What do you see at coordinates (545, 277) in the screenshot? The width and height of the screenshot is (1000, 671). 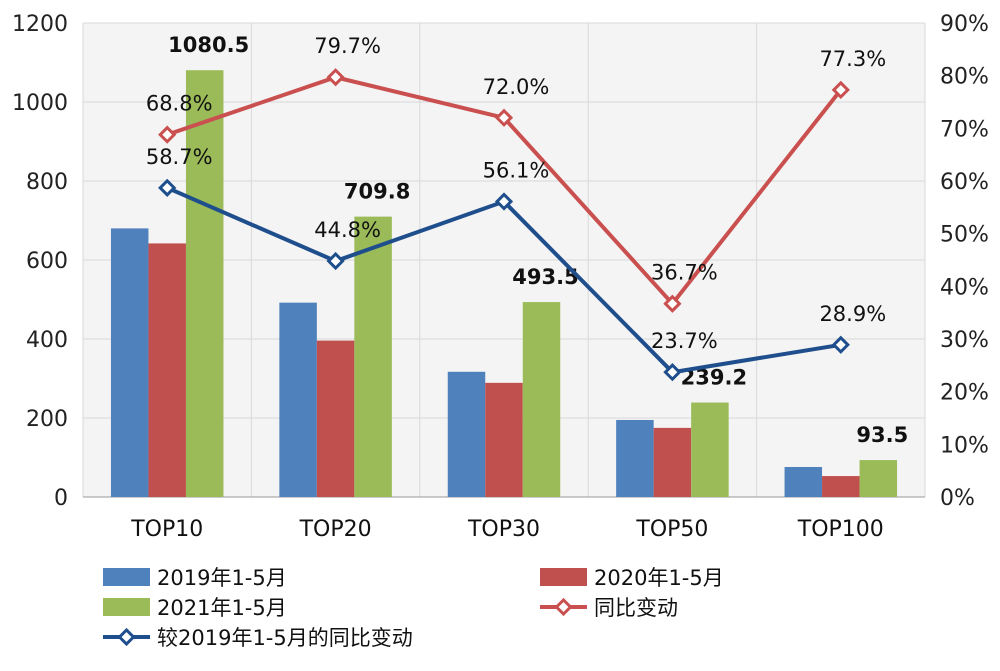 I see `bar-data-label: 493.5` at bounding box center [545, 277].